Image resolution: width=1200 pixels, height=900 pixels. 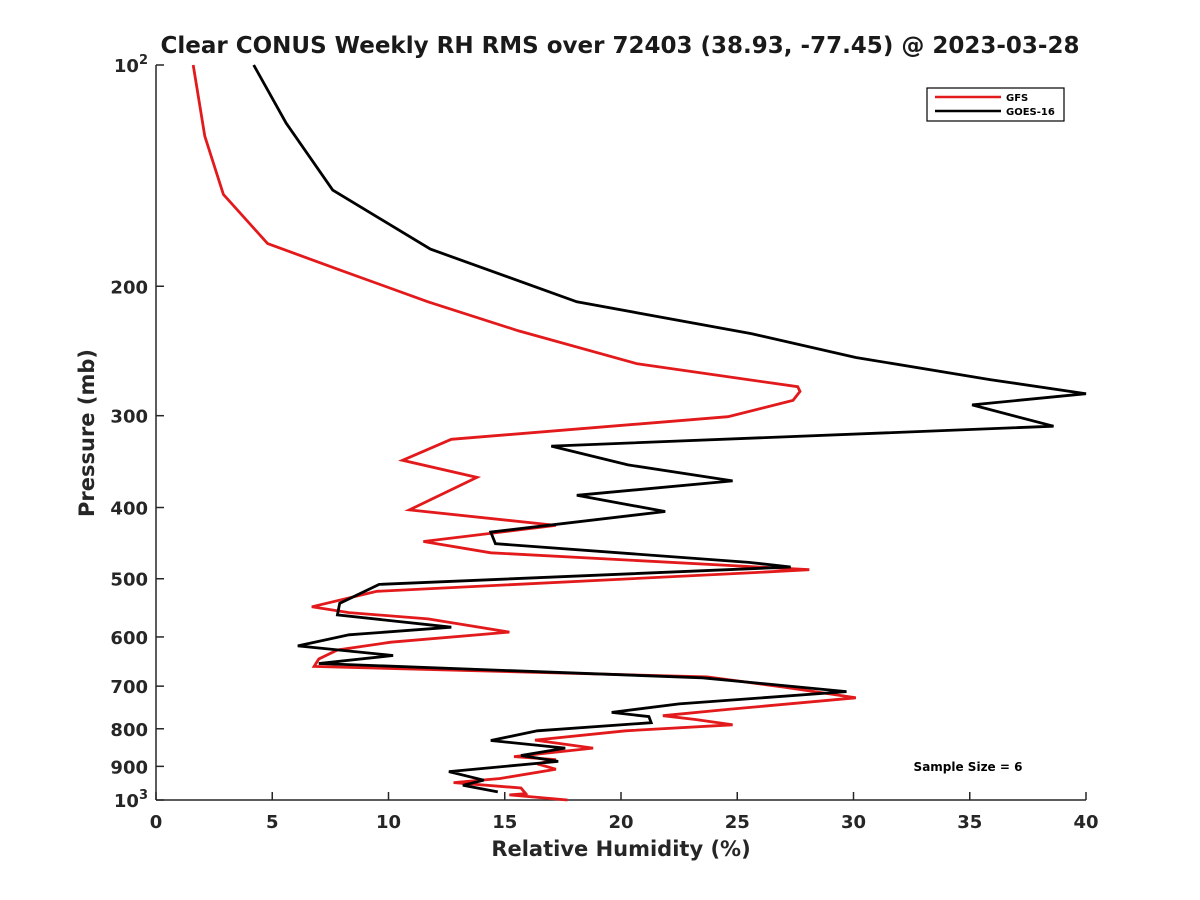 What do you see at coordinates (129, 767) in the screenshot?
I see `y-tick-label: 900` at bounding box center [129, 767].